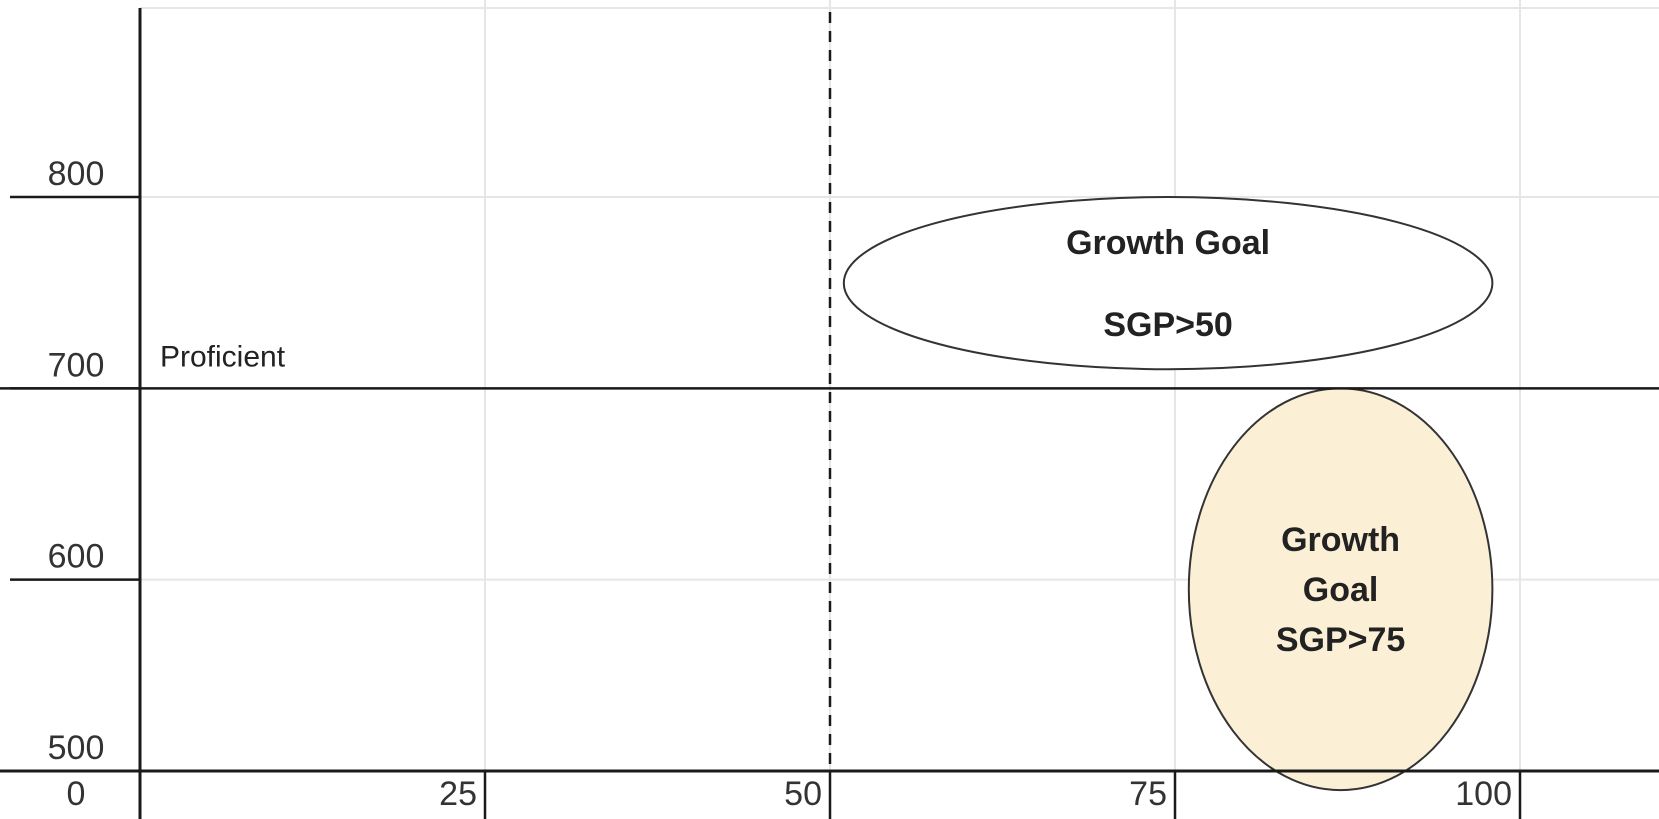 The width and height of the screenshot is (1659, 819). What do you see at coordinates (1483, 794) in the screenshot?
I see `x-tick-label: 100` at bounding box center [1483, 794].